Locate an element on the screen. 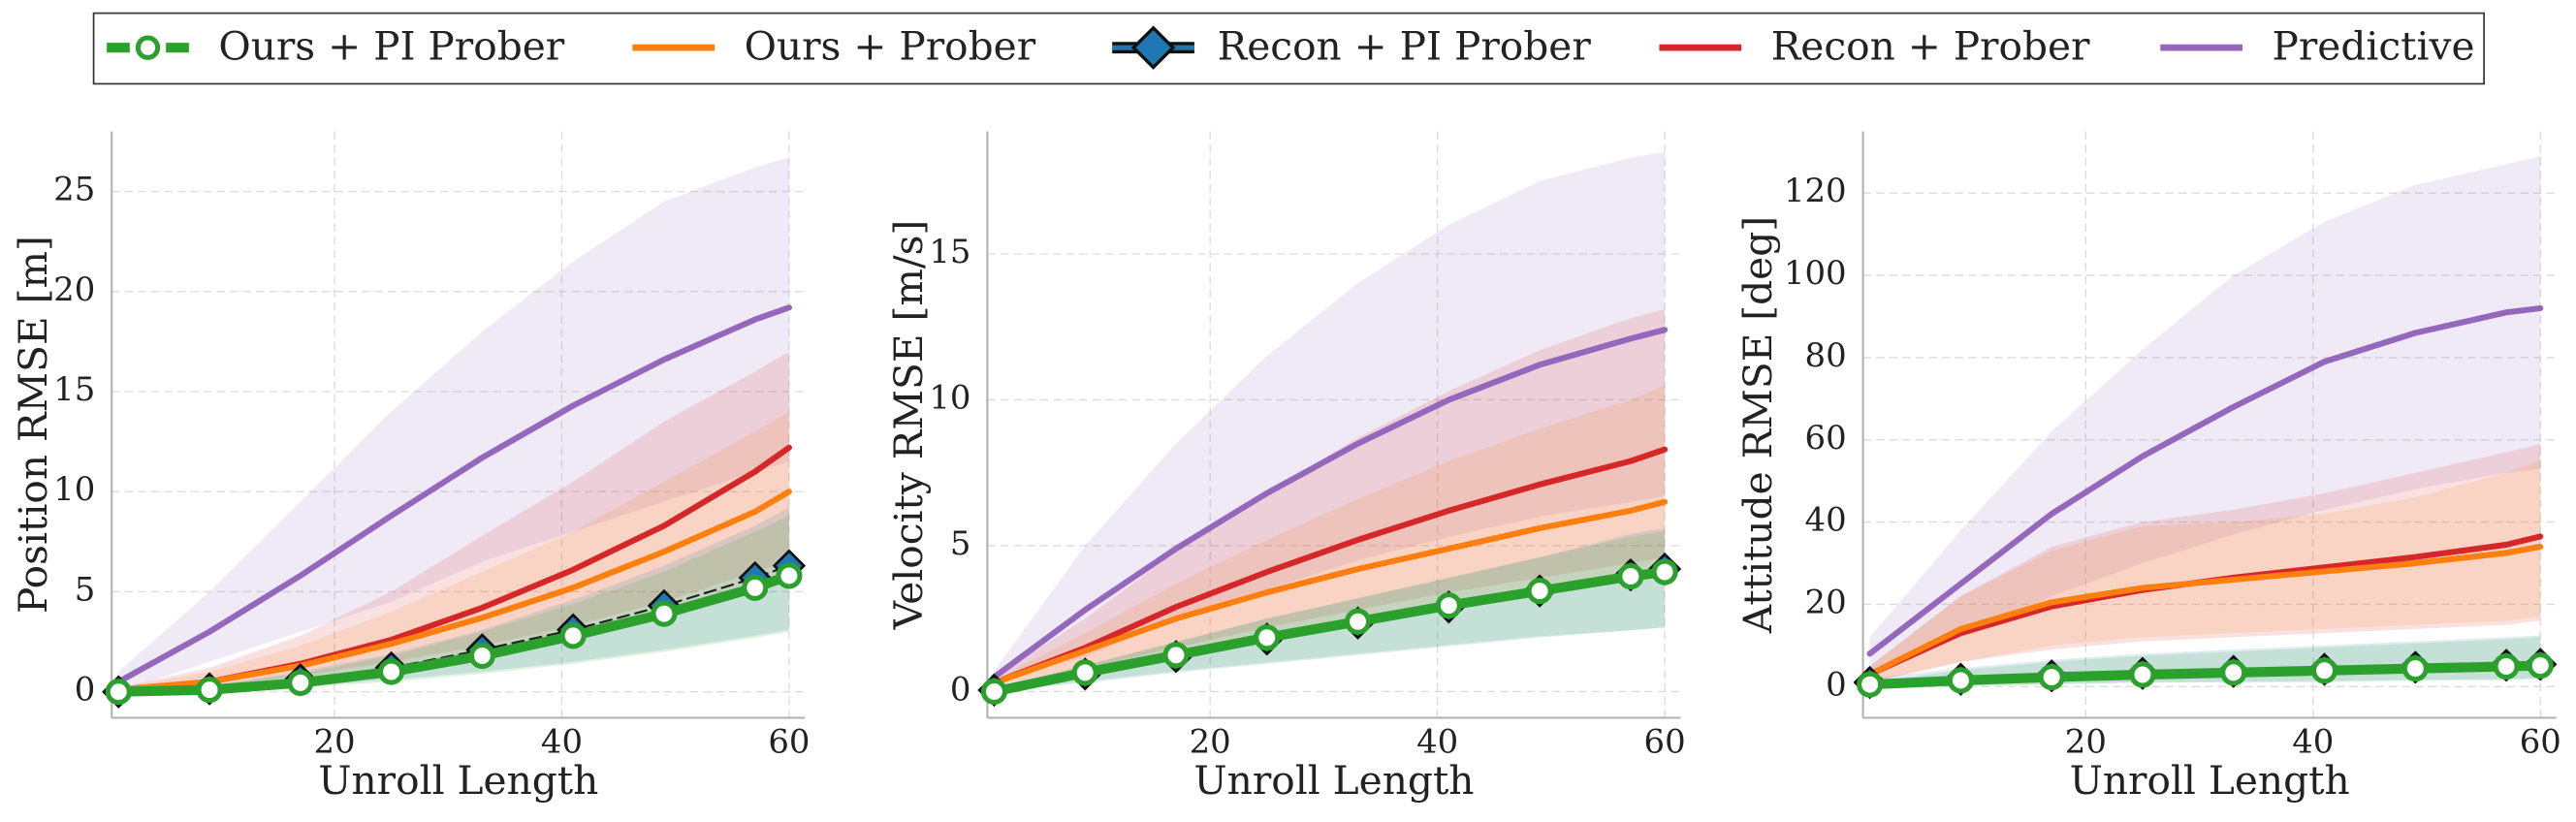 The height and width of the screenshot is (822, 2576). y-tick-label: 60 is located at coordinates (1826, 438).